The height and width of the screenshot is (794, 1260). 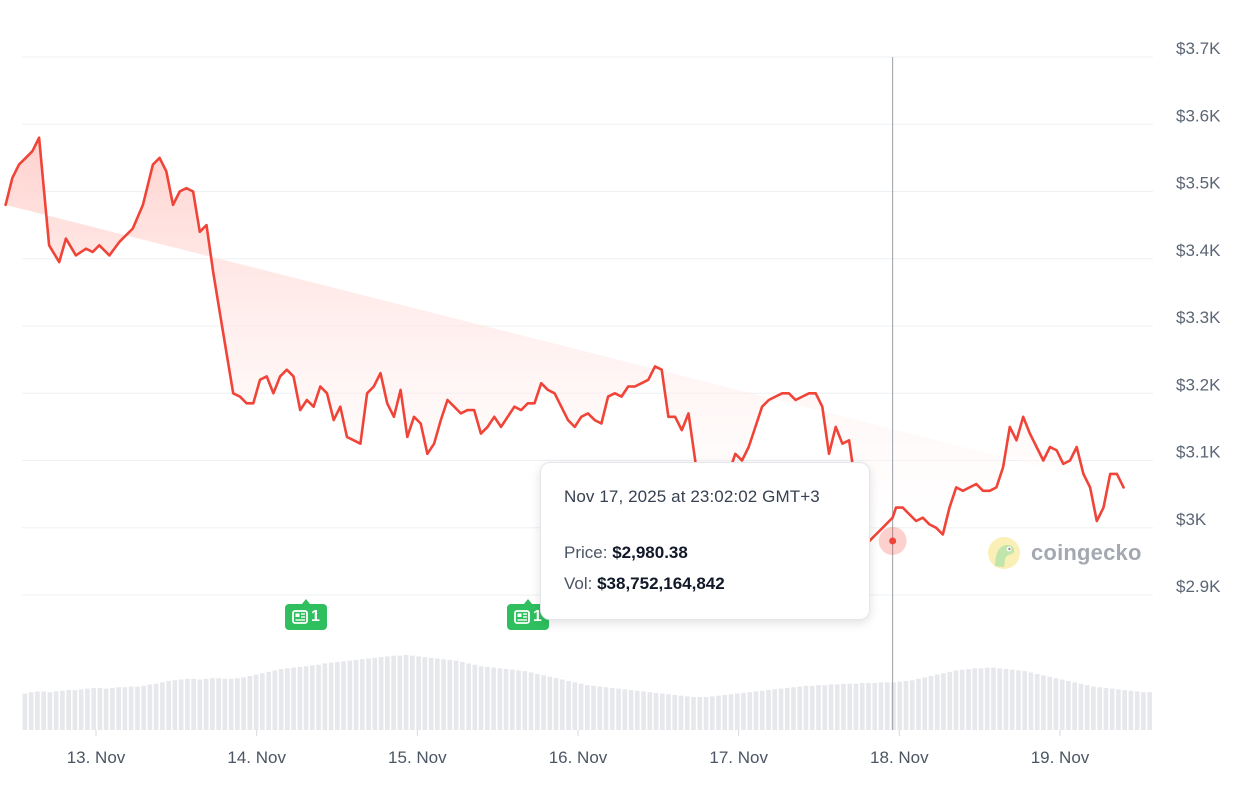 What do you see at coordinates (1198, 586) in the screenshot?
I see `y-tick-label: $2.9K` at bounding box center [1198, 586].